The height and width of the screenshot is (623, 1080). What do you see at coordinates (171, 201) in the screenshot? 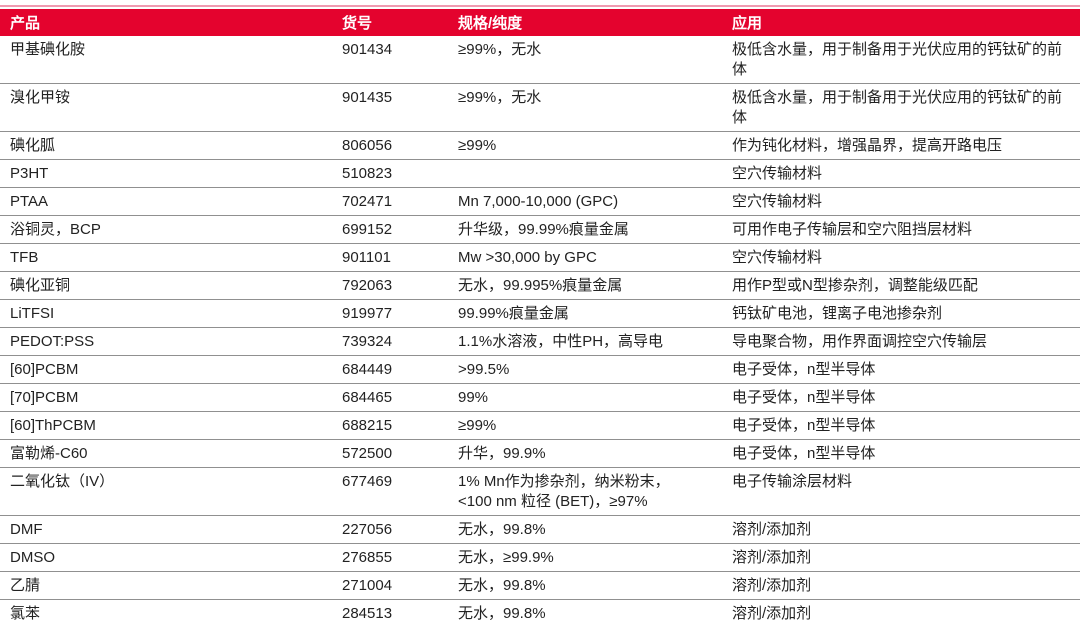
I see `product-cell: PTAA` at bounding box center [171, 201].